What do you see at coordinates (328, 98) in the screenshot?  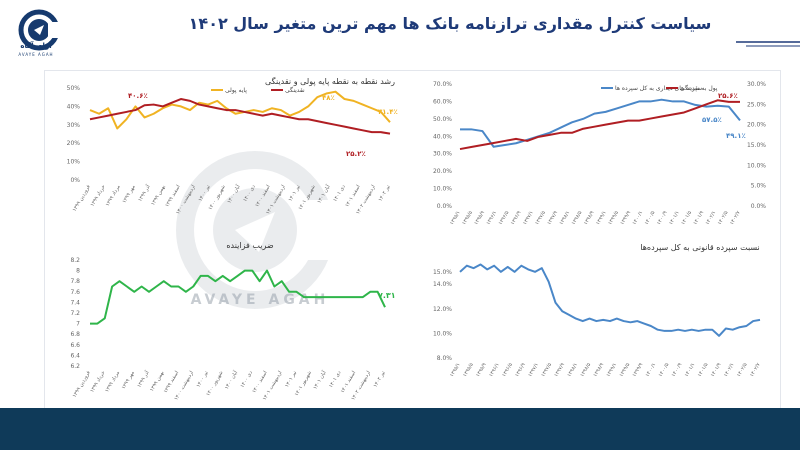 I see `annotation-label: ۴۸٪` at bounding box center [328, 98].